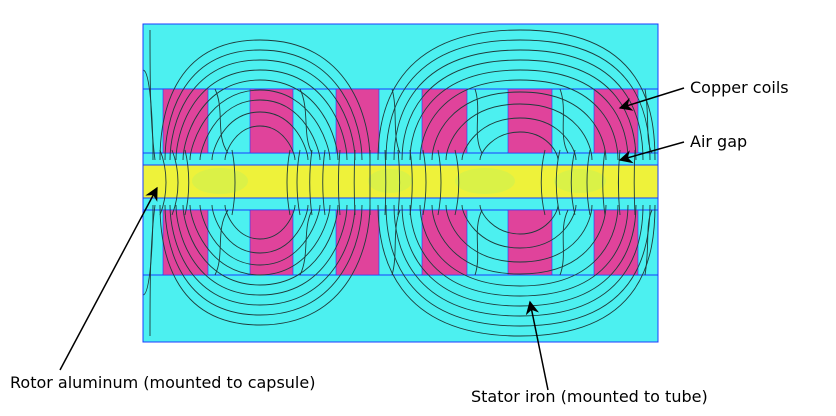  I want to click on air-gap-label: Air gap, so click(719, 141).